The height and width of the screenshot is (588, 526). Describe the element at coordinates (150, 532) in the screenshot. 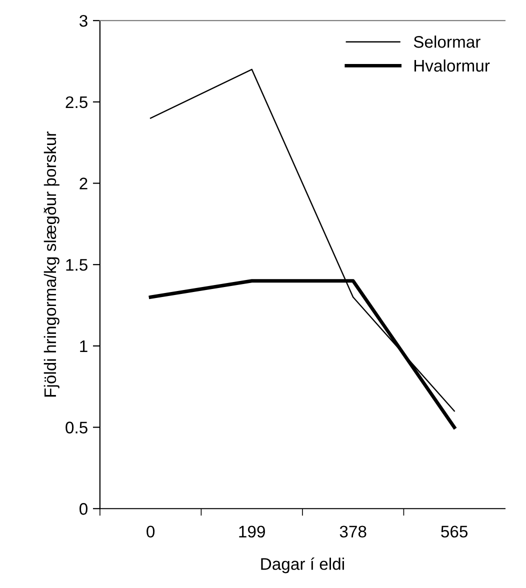

I see `x-tick-label: 0` at that location.